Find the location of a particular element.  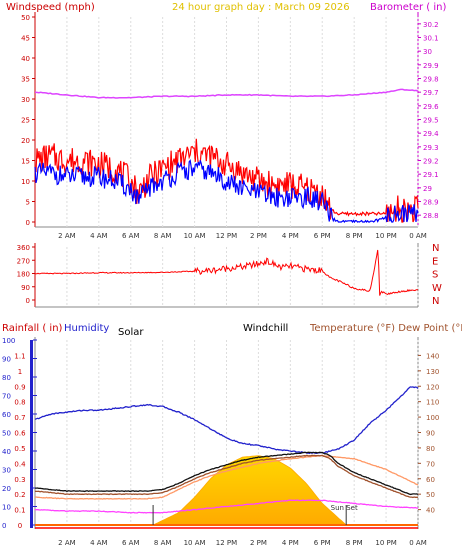

direction-tick-label: 0 is located at coordinates (28, 301).